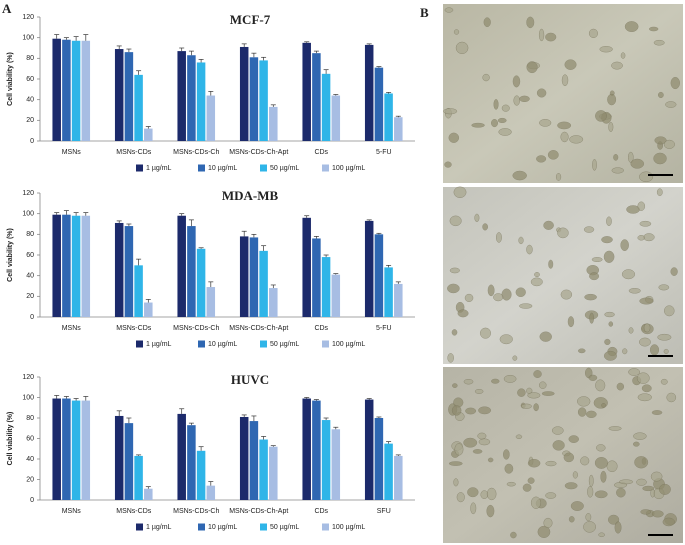  Describe the element at coordinates (133, 511) in the screenshot. I see `x-tick-label: MSNs-CDs` at that location.